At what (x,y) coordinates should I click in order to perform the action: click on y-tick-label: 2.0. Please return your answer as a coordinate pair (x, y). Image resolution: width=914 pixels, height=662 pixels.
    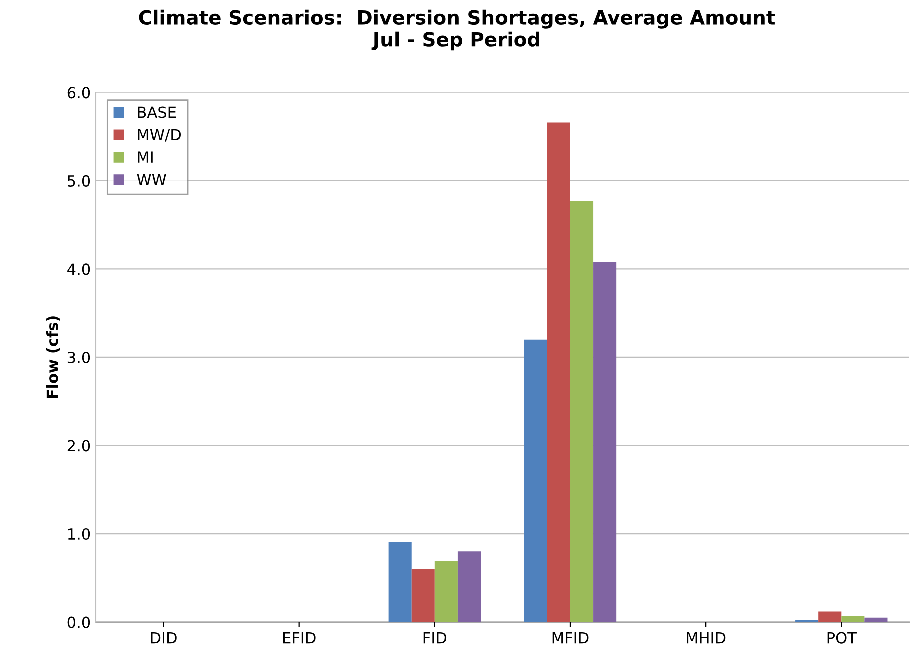
    Looking at the image, I should click on (79, 446).